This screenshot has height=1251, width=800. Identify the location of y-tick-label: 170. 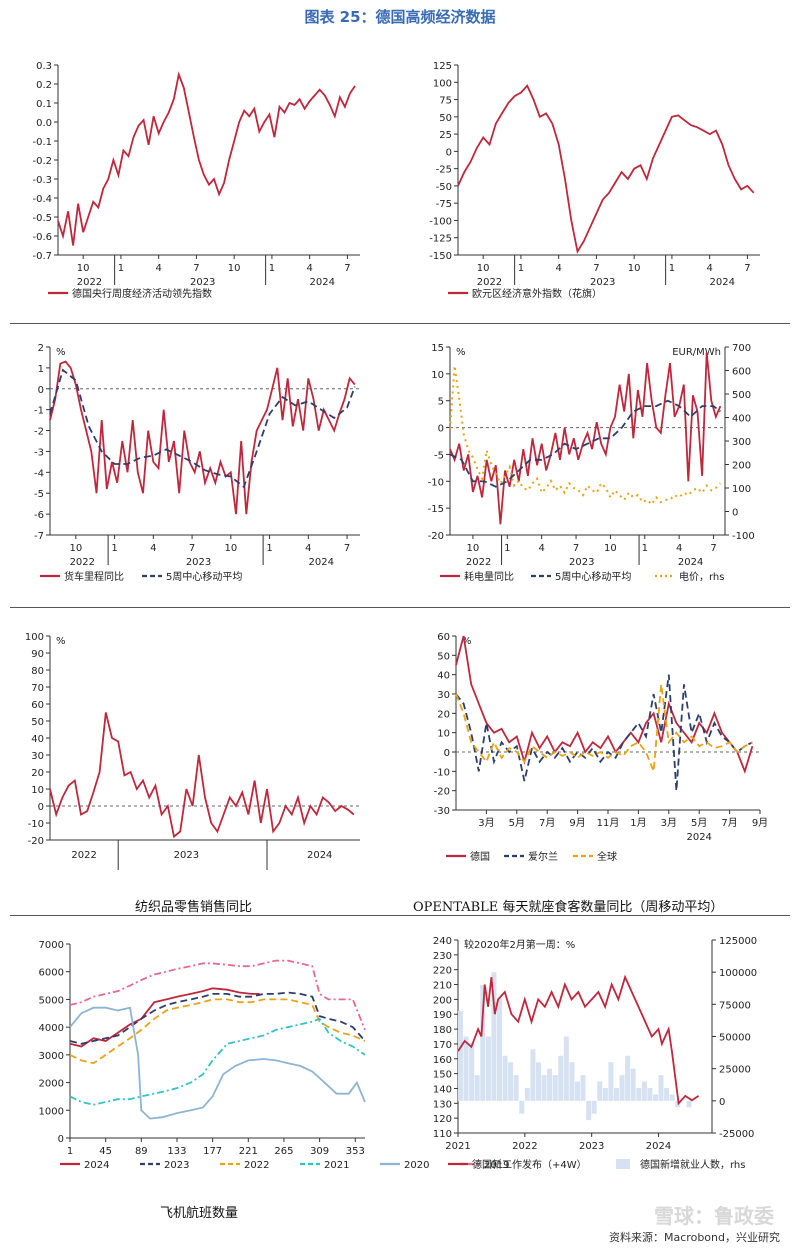
(442, 1045).